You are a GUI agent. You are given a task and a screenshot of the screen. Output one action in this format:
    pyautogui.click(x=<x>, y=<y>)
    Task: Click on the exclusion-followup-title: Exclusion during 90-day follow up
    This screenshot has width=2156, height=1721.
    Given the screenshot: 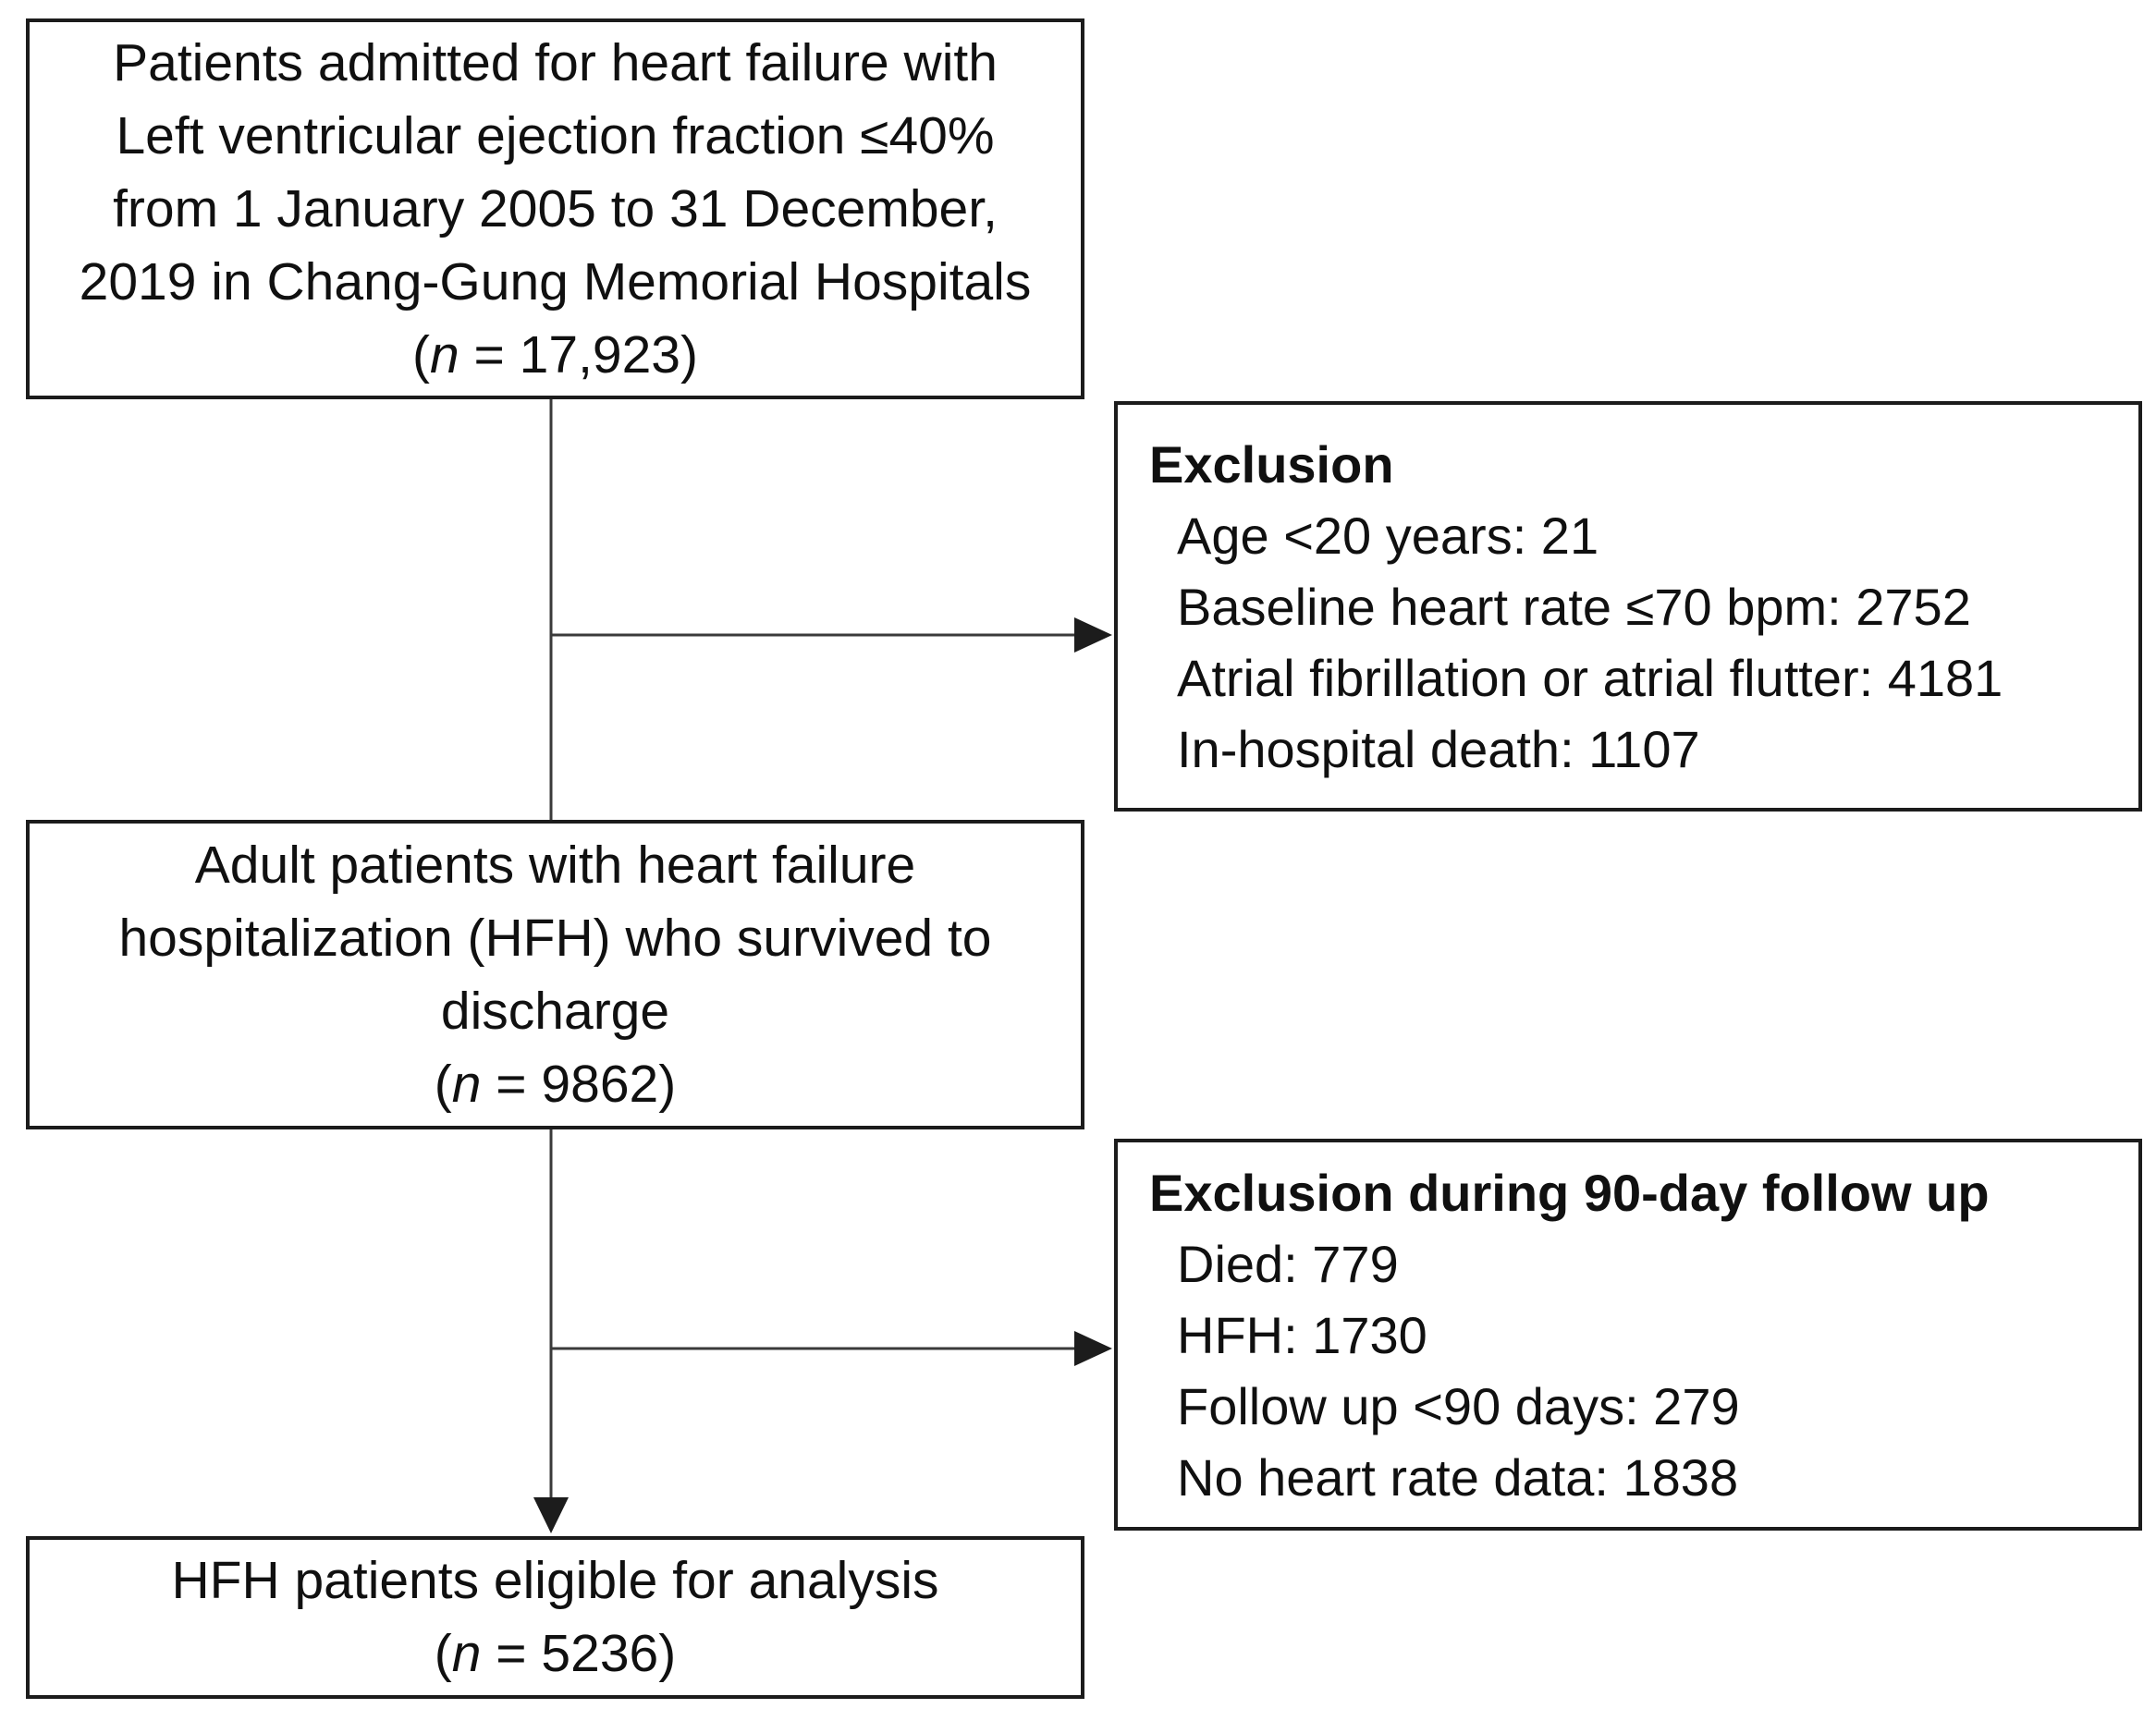 What is the action you would take?
    pyautogui.click(x=1570, y=1193)
    